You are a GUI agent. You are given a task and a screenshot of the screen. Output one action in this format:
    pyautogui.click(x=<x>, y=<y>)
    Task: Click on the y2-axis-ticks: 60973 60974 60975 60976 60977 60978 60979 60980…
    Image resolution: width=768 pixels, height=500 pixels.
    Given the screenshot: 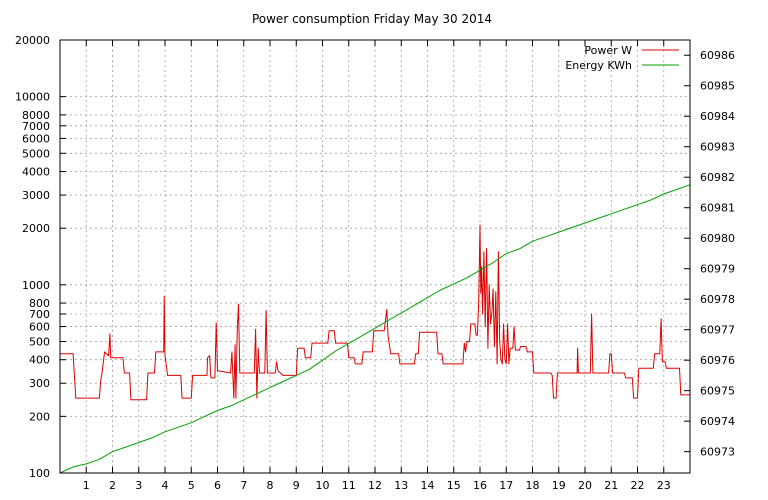 What is the action you would take?
    pyautogui.click(x=709, y=254)
    